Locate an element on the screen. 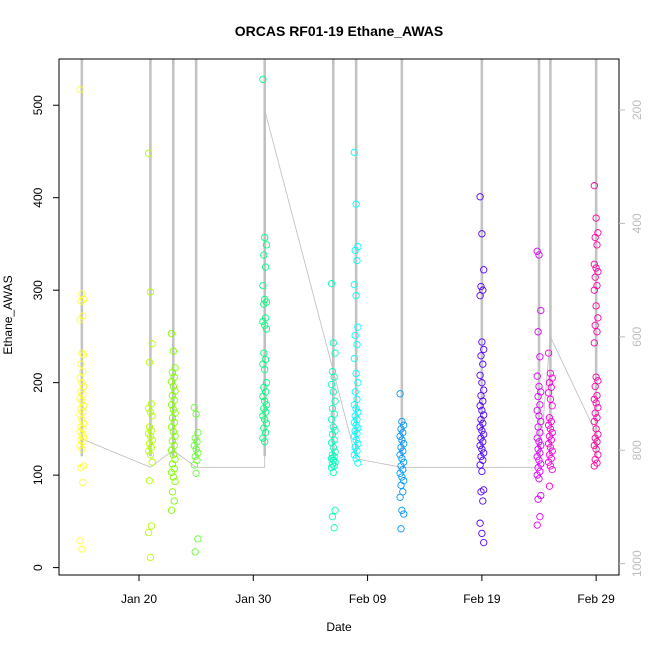 This screenshot has height=650, width=650. y-tick-label-0: 0 is located at coordinates (38, 567).